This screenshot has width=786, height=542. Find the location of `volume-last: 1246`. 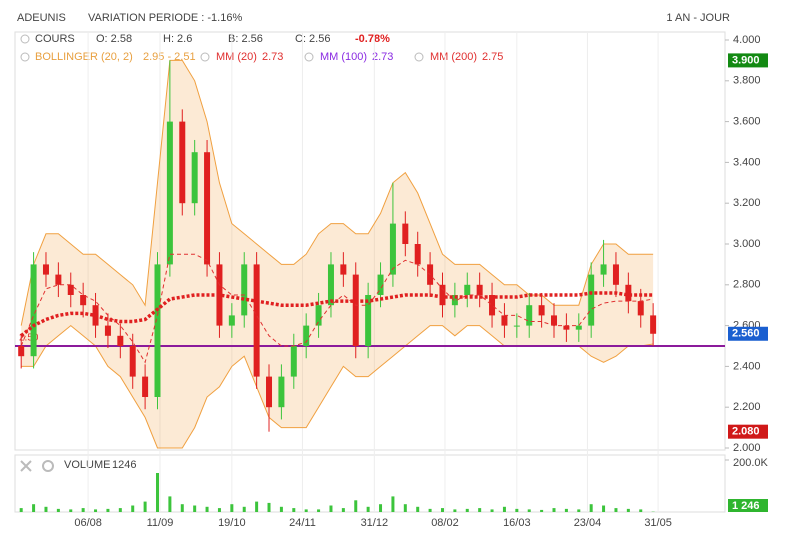

volume-last: 1246 is located at coordinates (124, 465).